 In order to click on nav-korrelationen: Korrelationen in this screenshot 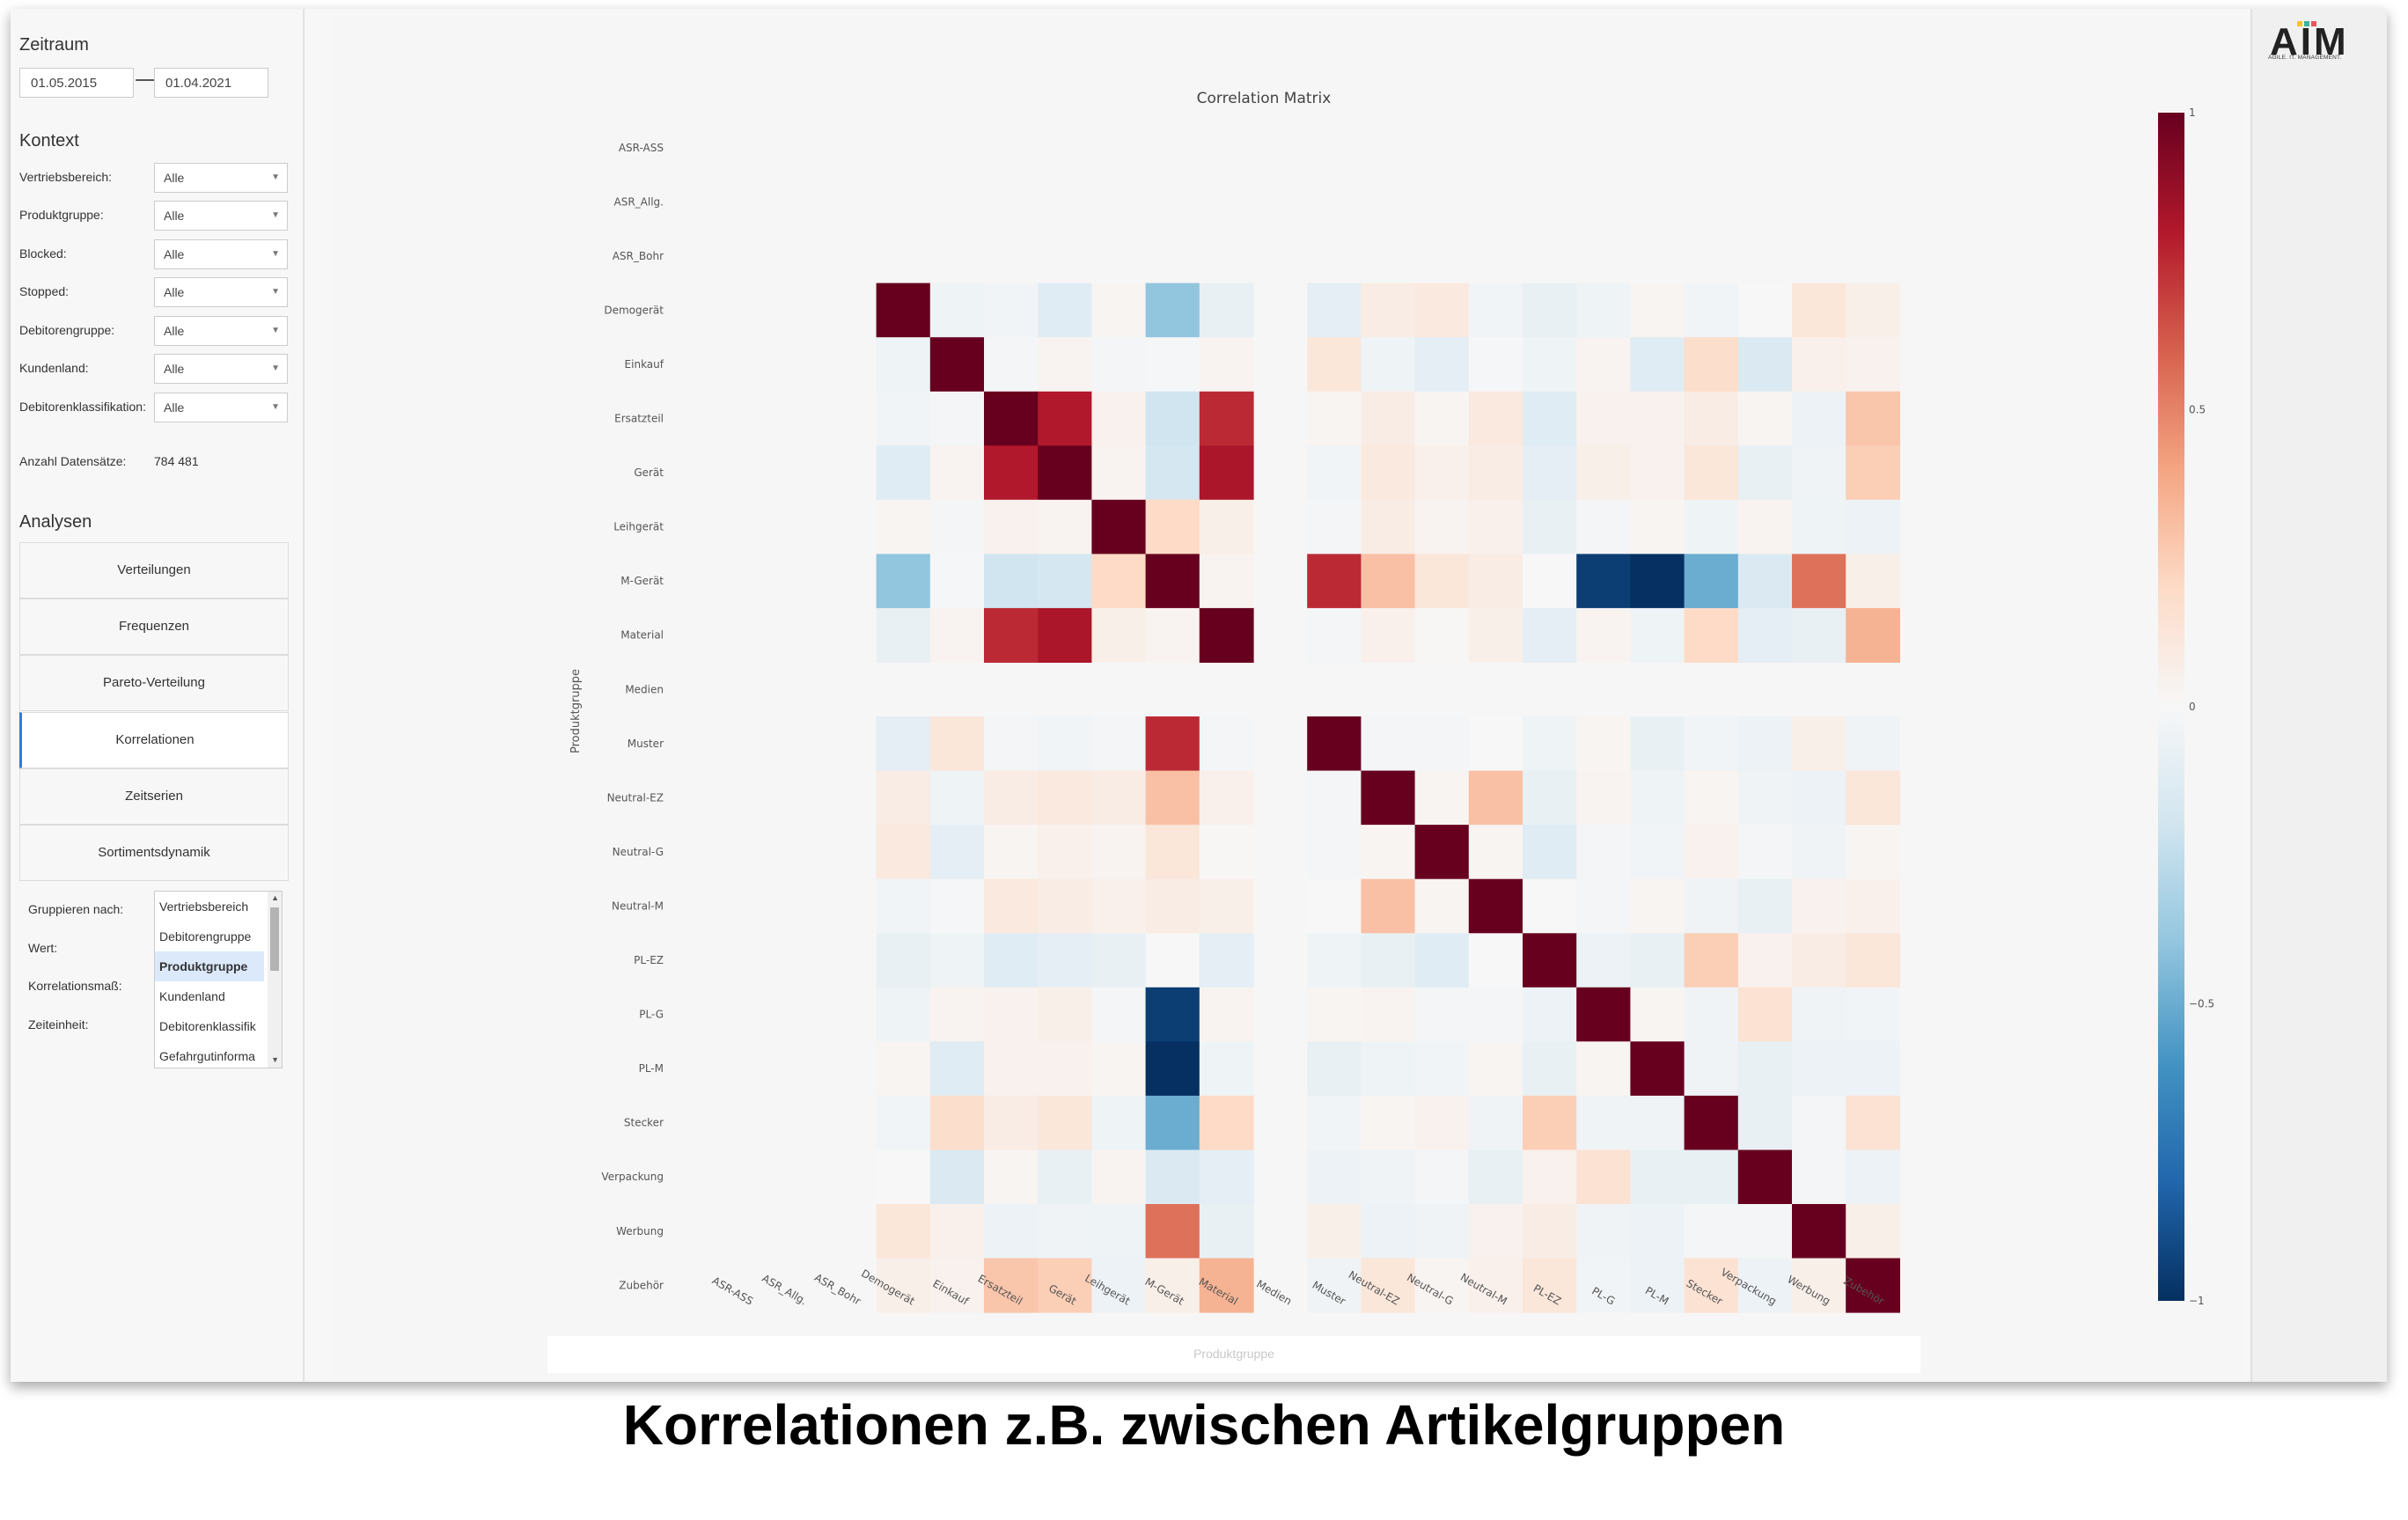, I will do `click(154, 740)`.